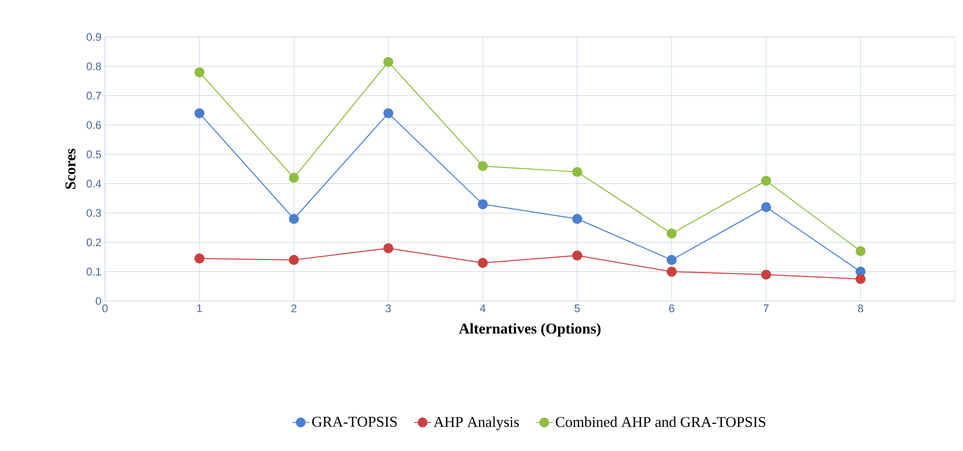 The image size is (963, 451). Describe the element at coordinates (354, 421) in the screenshot. I see `legend-label: GRA-TOPSIS` at that location.